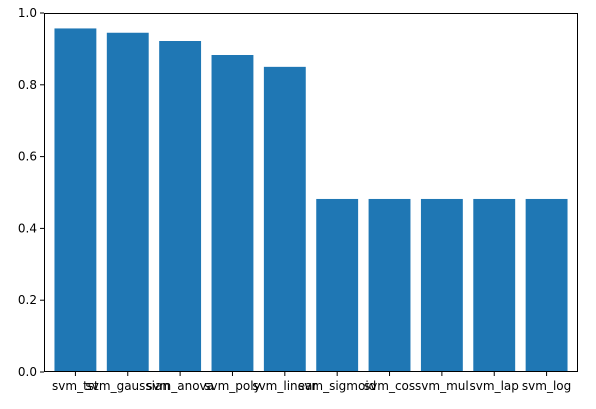 The width and height of the screenshot is (596, 409). Describe the element at coordinates (546, 386) in the screenshot. I see `x-tick-label: svm_log` at that location.